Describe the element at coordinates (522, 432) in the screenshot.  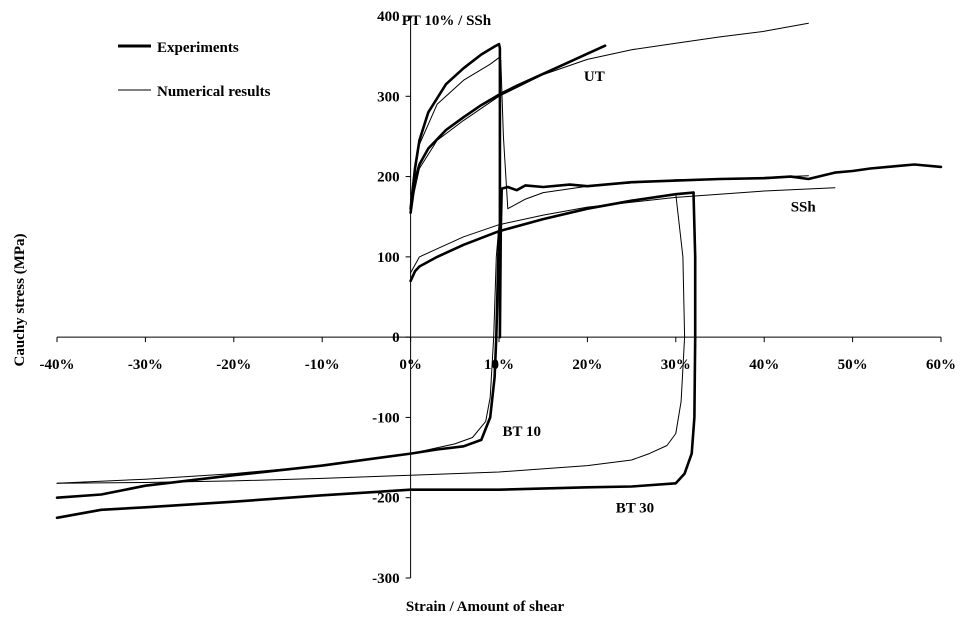
I see `curve-annotation: BT 10` at that location.